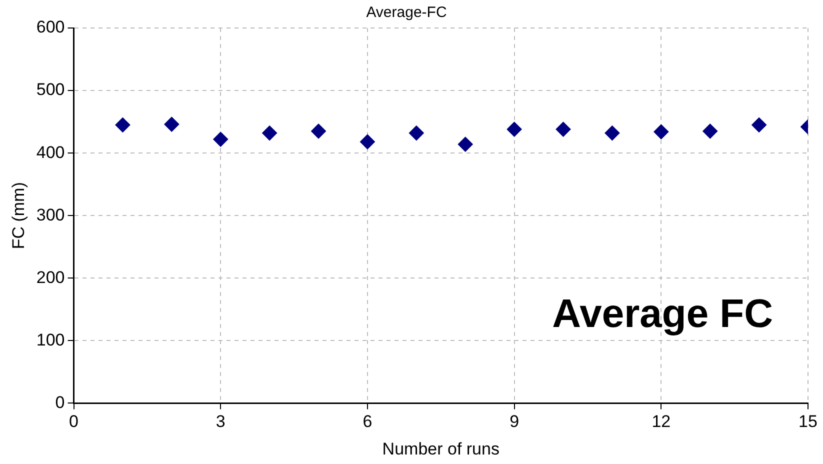 The height and width of the screenshot is (464, 823). What do you see at coordinates (50, 27) in the screenshot?
I see `y-tick-label: 600` at bounding box center [50, 27].